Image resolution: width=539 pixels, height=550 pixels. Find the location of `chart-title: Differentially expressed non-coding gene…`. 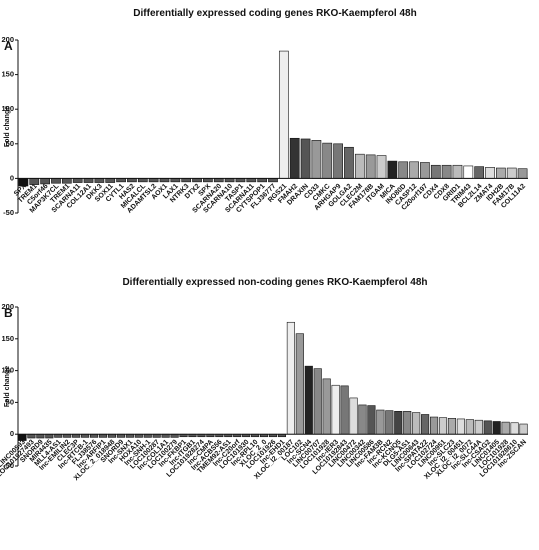

chart-title: Differentially expressed non-coding gene… is located at coordinates (274, 282).